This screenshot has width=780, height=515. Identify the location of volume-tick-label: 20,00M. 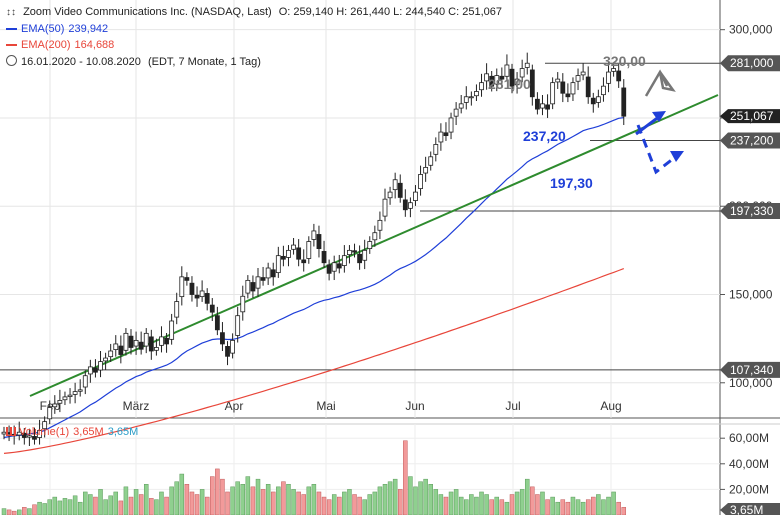
(749, 489).